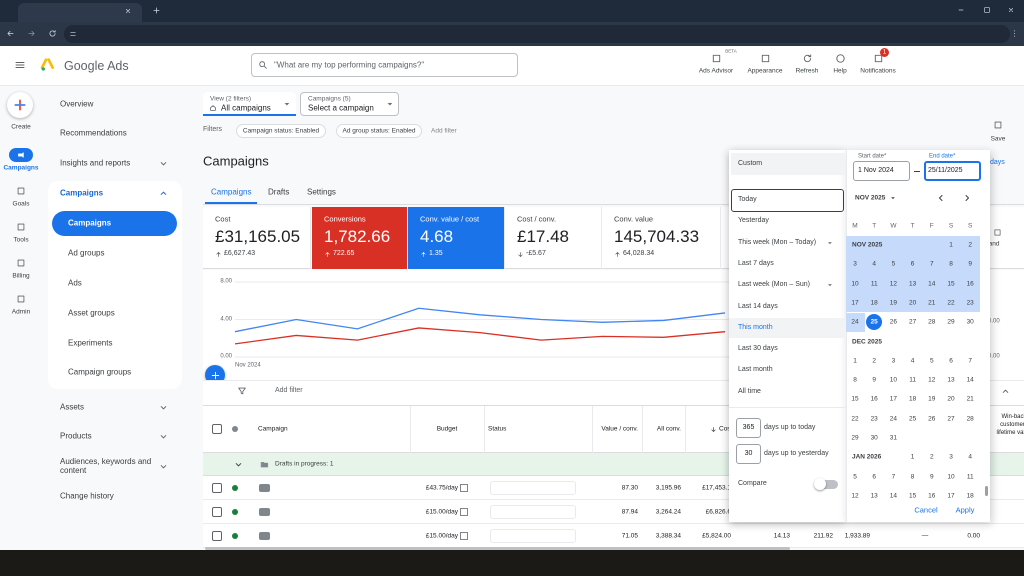 The width and height of the screenshot is (1024, 576). What do you see at coordinates (961, 10) in the screenshot?
I see `window-minimize` at bounding box center [961, 10].